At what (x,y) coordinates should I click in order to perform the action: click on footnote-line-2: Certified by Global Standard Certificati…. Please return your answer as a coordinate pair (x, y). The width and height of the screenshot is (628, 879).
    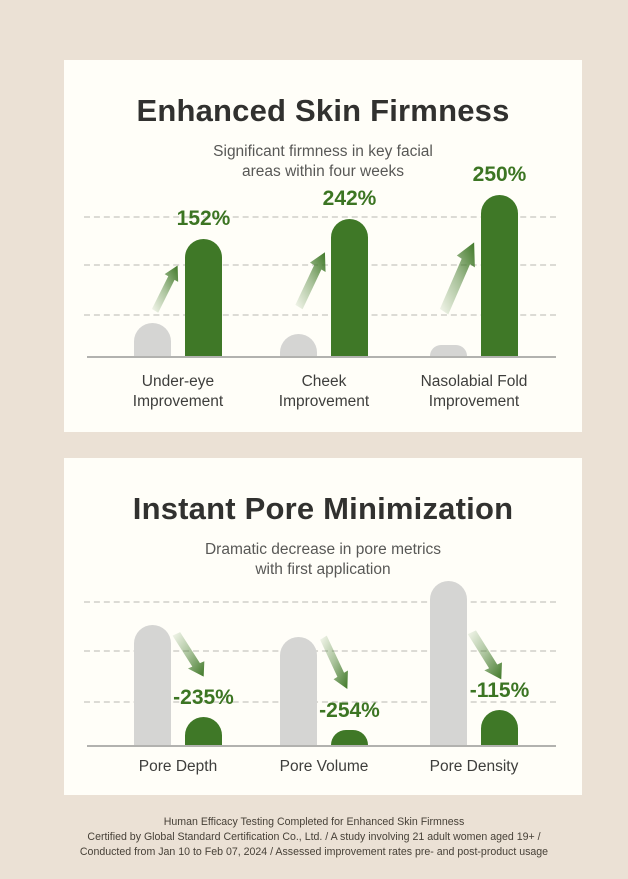
    Looking at the image, I should click on (314, 837).